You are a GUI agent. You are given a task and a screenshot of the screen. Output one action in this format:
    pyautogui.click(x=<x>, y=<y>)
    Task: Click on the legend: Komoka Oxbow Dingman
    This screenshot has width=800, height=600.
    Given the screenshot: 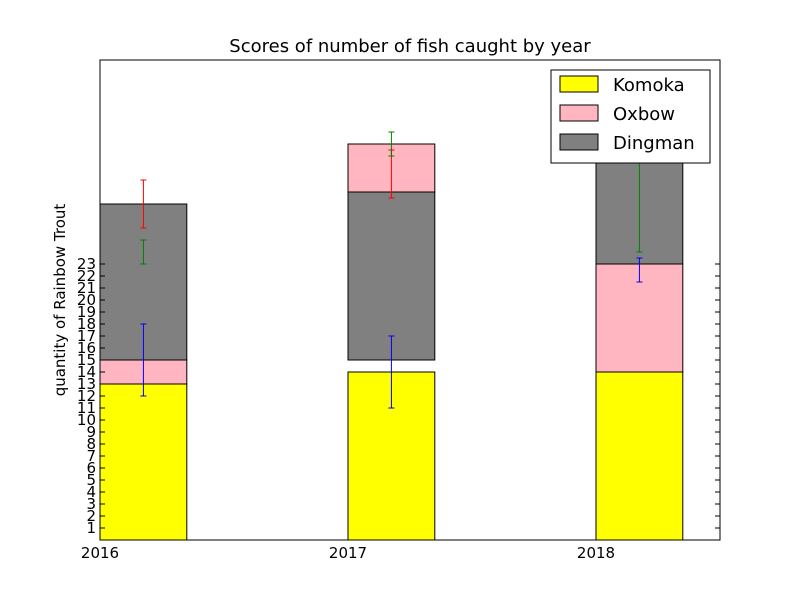 What is the action you would take?
    pyautogui.click(x=630, y=116)
    